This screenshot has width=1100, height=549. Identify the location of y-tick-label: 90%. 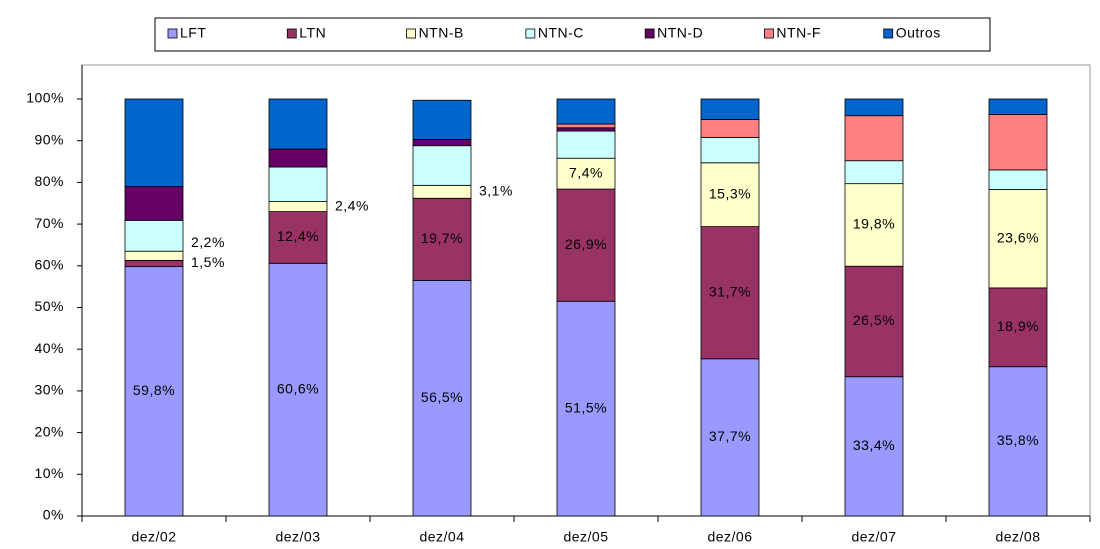
(49, 139).